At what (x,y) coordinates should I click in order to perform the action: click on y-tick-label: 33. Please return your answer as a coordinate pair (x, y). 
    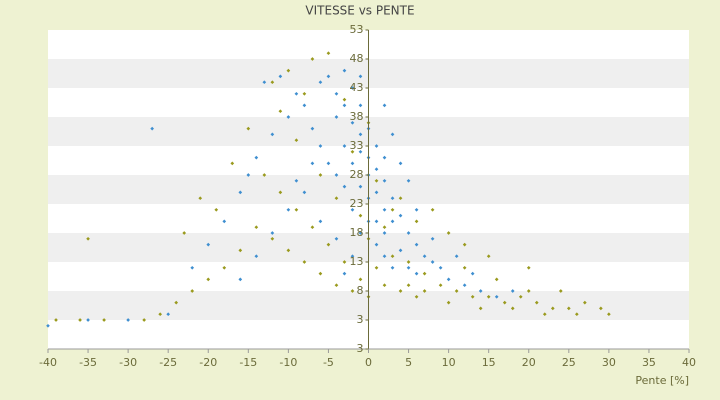
    Looking at the image, I should click on (357, 145).